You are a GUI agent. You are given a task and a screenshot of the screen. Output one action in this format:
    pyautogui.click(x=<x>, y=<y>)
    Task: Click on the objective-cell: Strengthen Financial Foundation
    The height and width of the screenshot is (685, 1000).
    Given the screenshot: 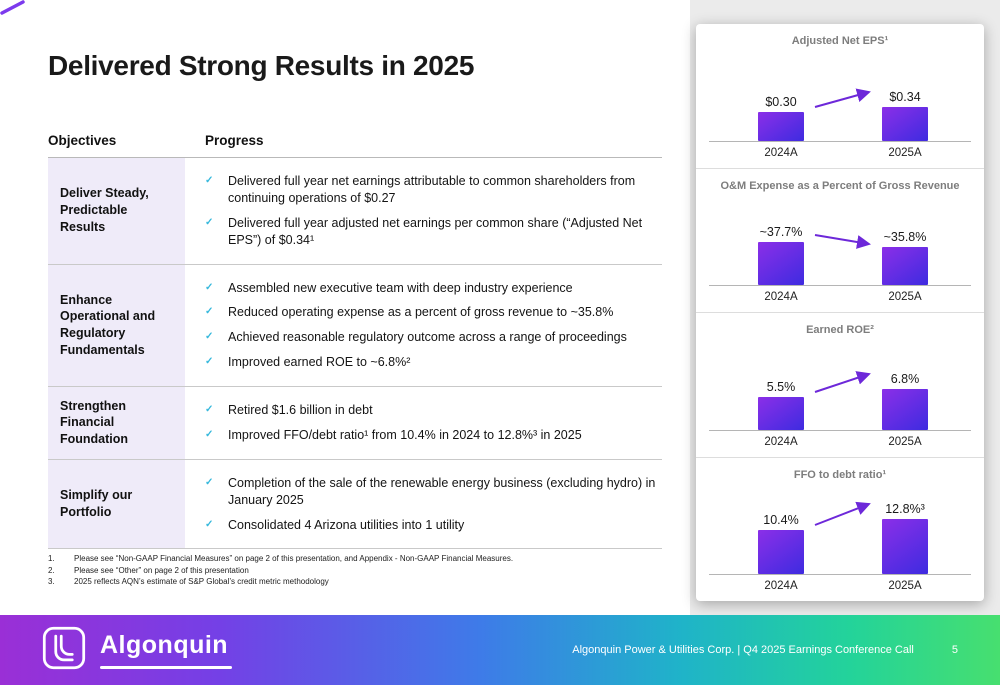 What is the action you would take?
    pyautogui.click(x=116, y=423)
    